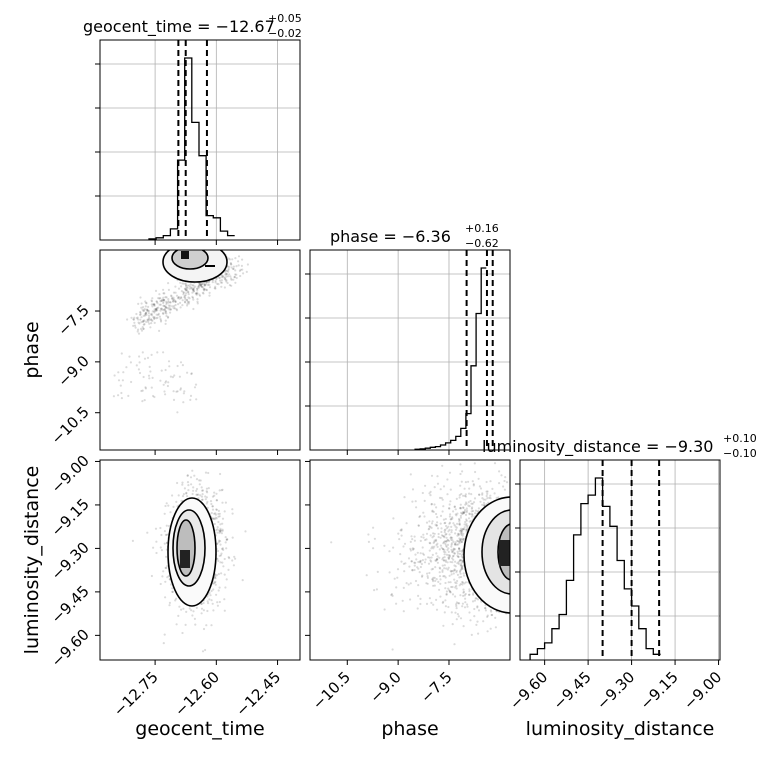 The width and height of the screenshot is (760, 760). What do you see at coordinates (197, 694) in the screenshot?
I see `tick-label: −12.60` at bounding box center [197, 694].